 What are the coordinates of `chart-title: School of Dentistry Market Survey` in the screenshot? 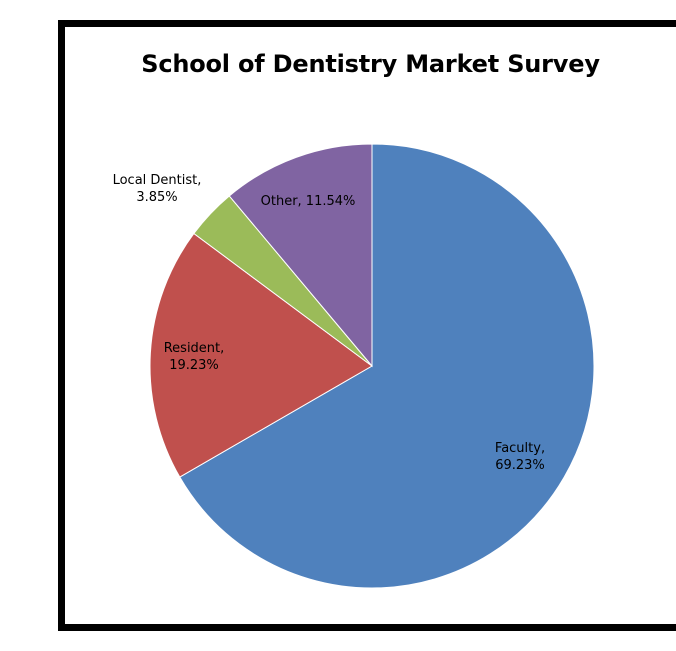 It's located at (370, 64).